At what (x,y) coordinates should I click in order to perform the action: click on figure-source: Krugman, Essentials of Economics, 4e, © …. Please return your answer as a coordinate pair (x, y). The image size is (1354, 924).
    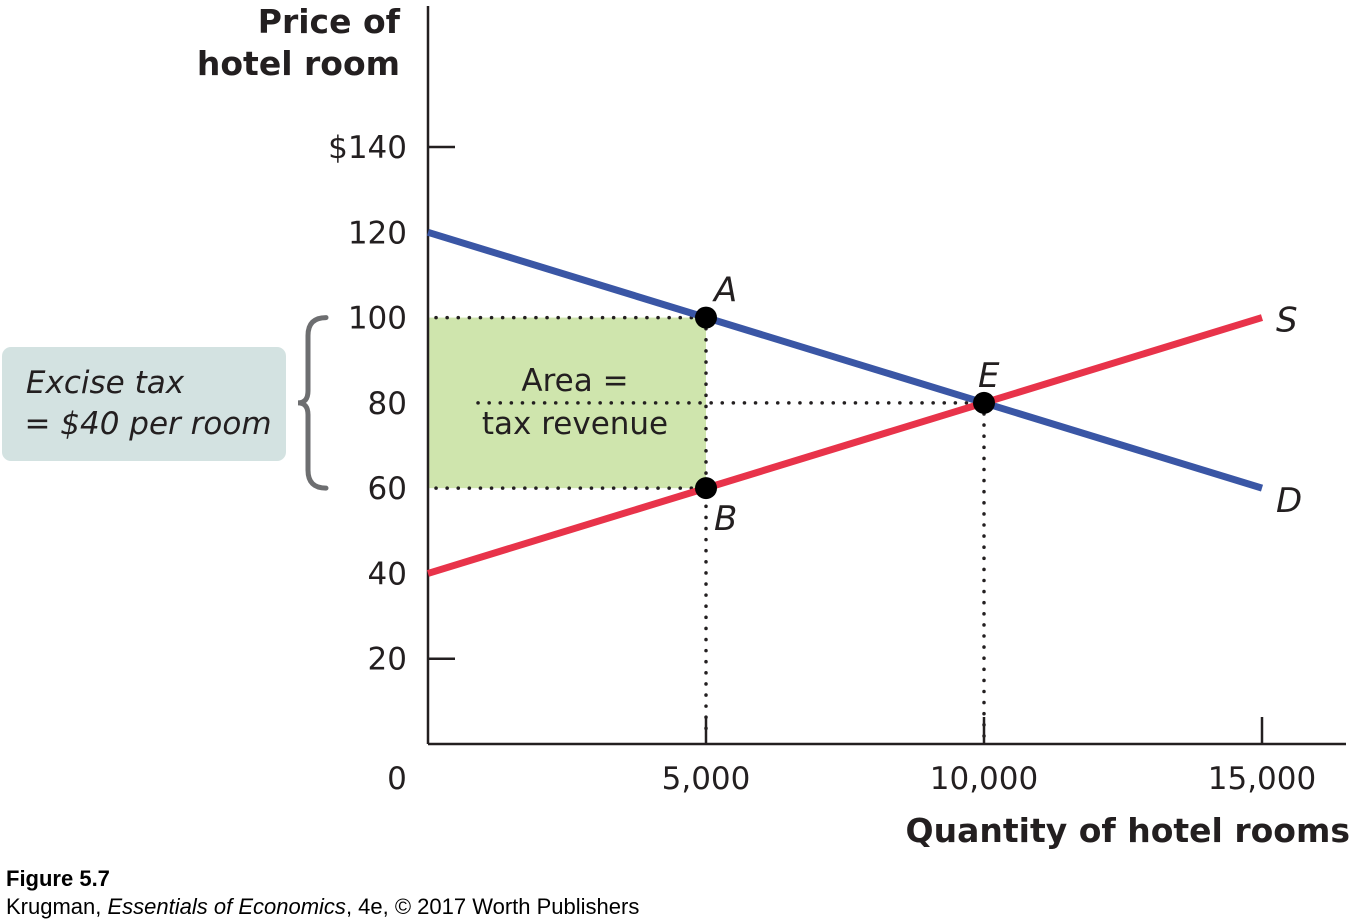
    Looking at the image, I should click on (322, 907).